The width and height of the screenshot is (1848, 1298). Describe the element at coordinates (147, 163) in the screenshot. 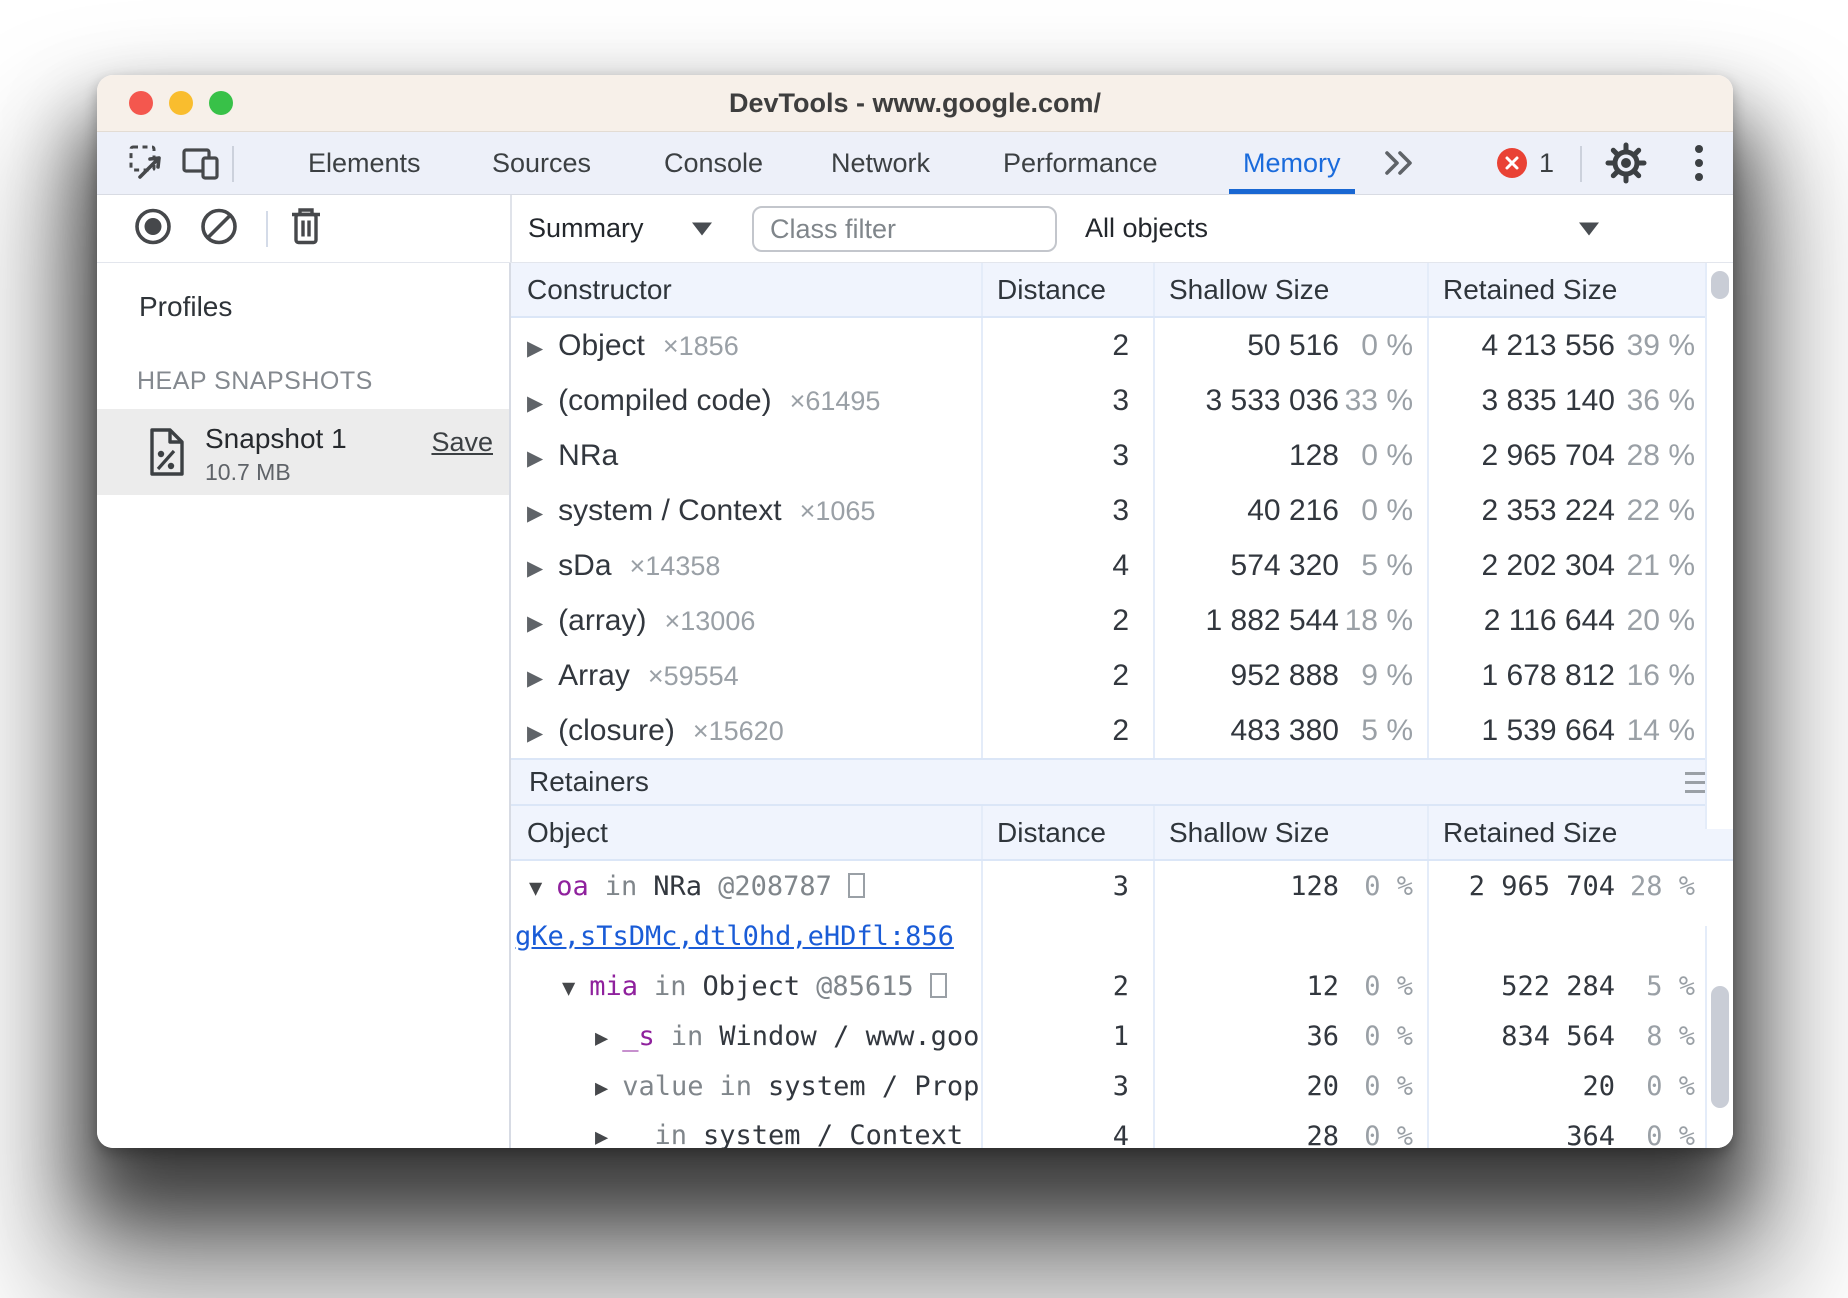

I see `inspect-element-button` at that location.